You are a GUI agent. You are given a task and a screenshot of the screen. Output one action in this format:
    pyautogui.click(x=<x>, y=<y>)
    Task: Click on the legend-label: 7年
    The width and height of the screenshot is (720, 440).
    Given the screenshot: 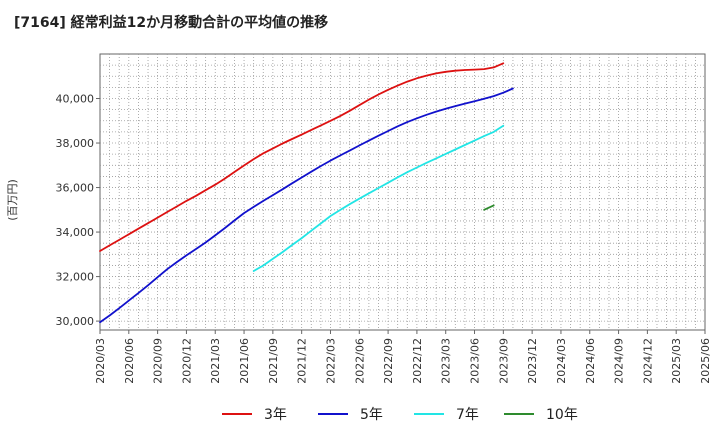 What is the action you would take?
    pyautogui.click(x=467, y=415)
    